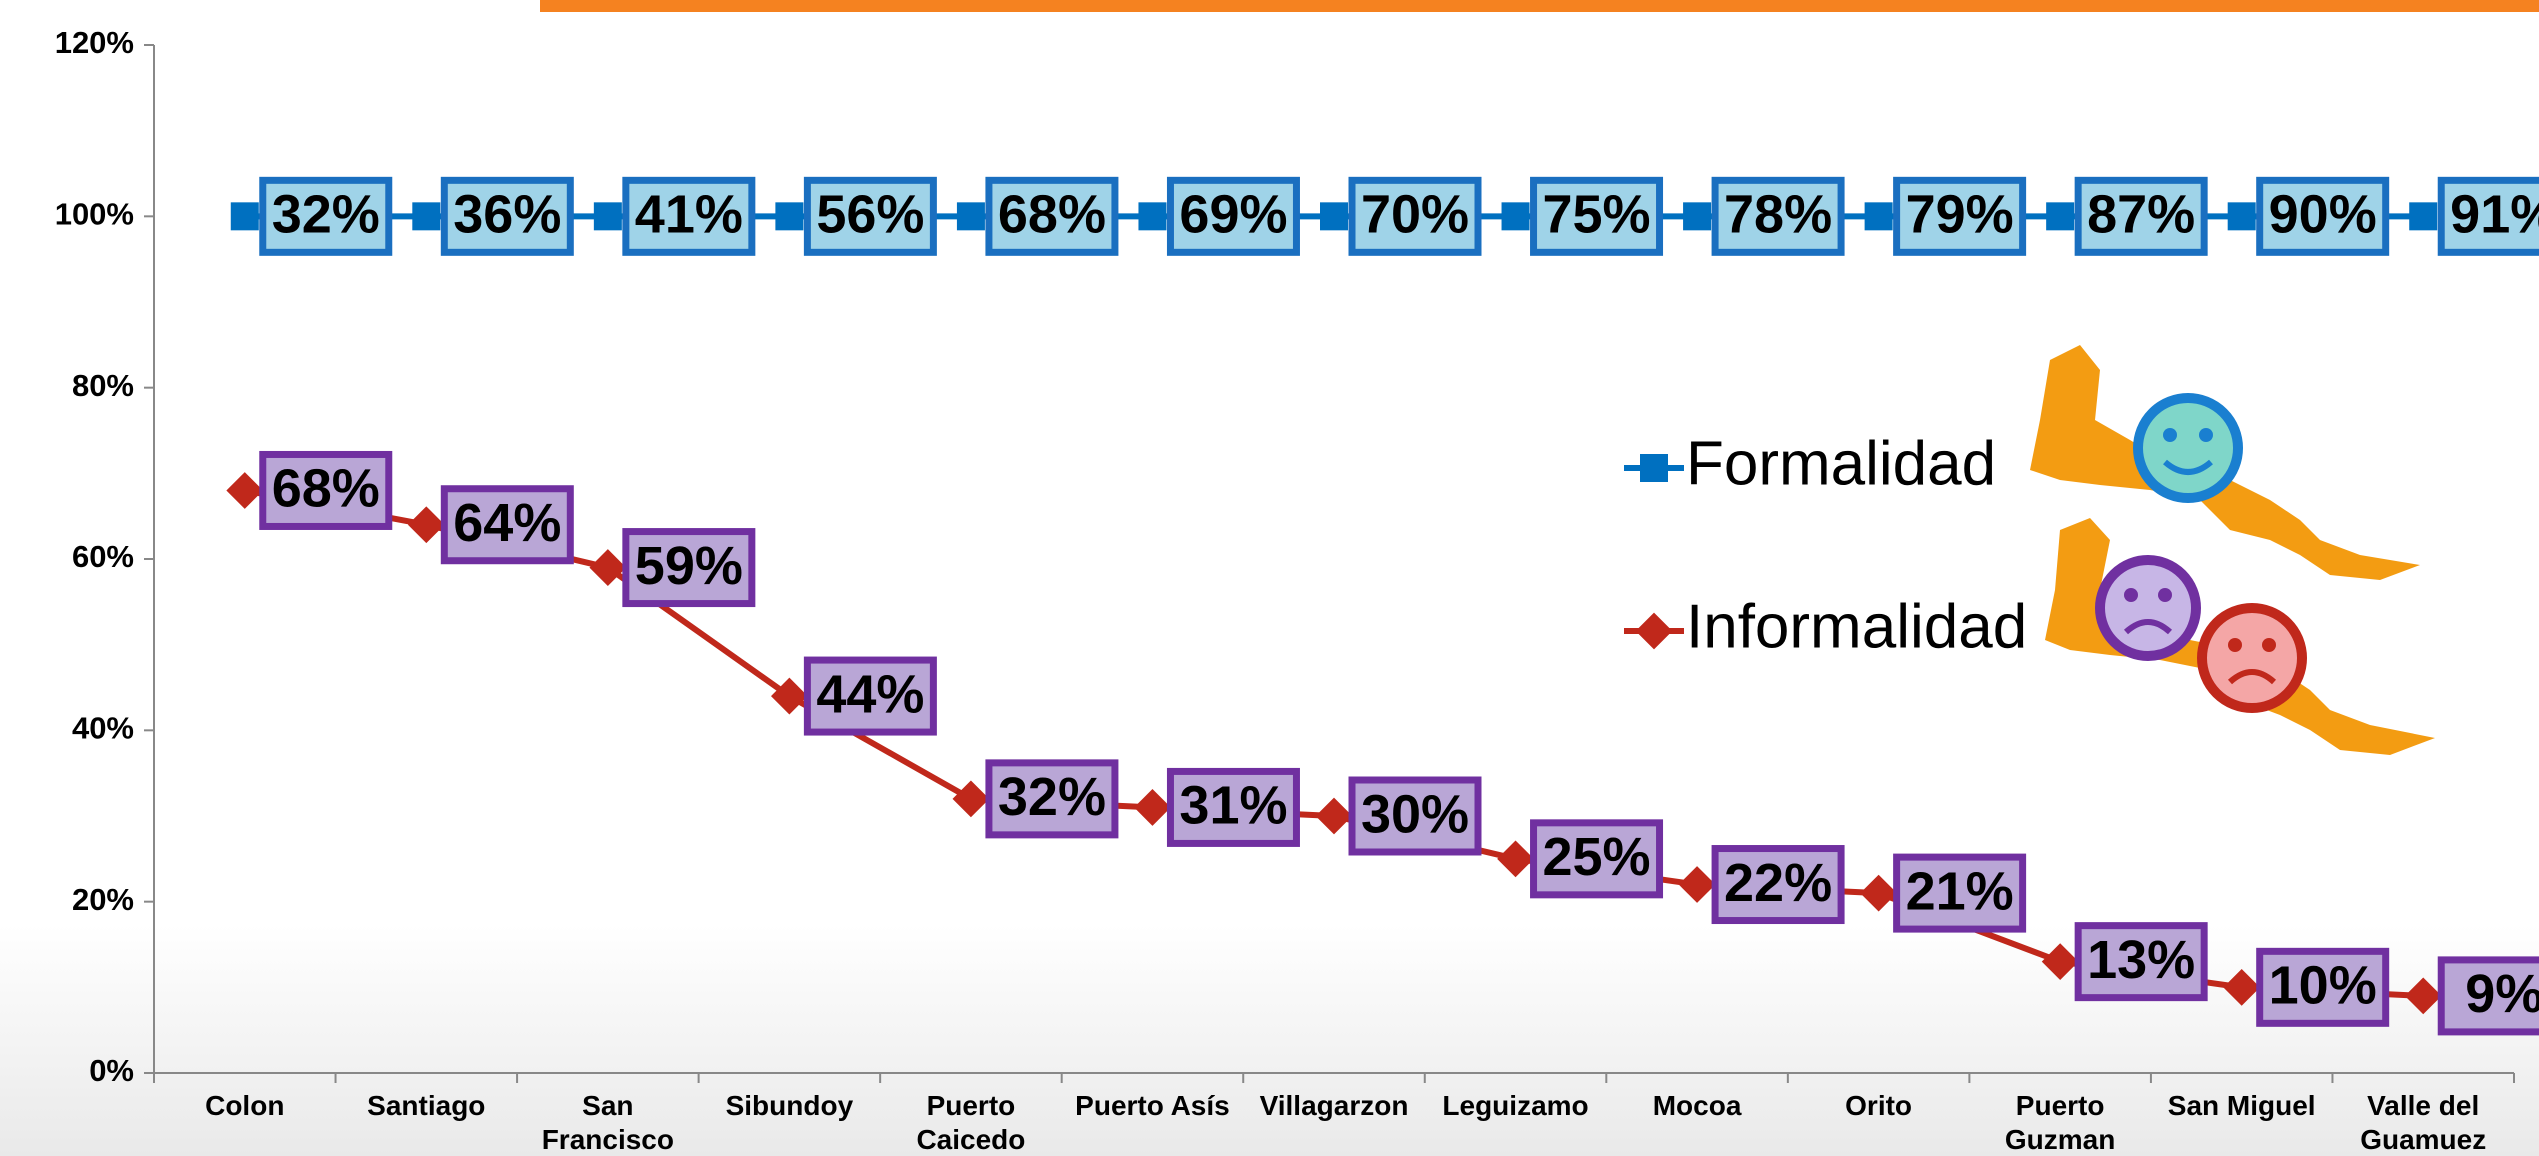 The width and height of the screenshot is (2539, 1156). I want to click on data-label: 13%, so click(2141, 960).